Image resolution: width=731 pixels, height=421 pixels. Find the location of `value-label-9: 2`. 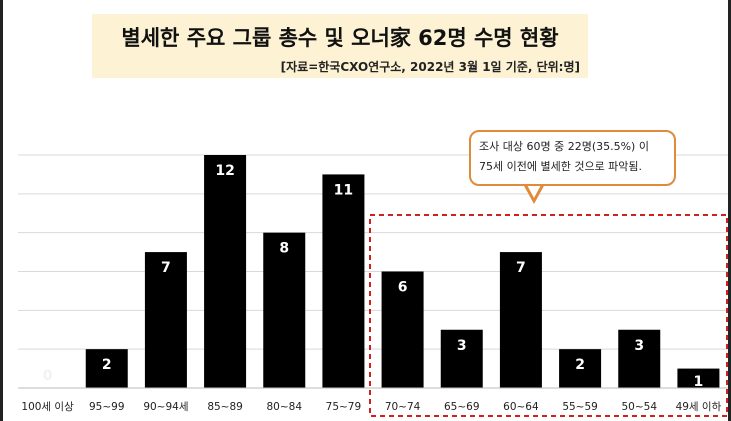

value-label-9: 2 is located at coordinates (580, 365).